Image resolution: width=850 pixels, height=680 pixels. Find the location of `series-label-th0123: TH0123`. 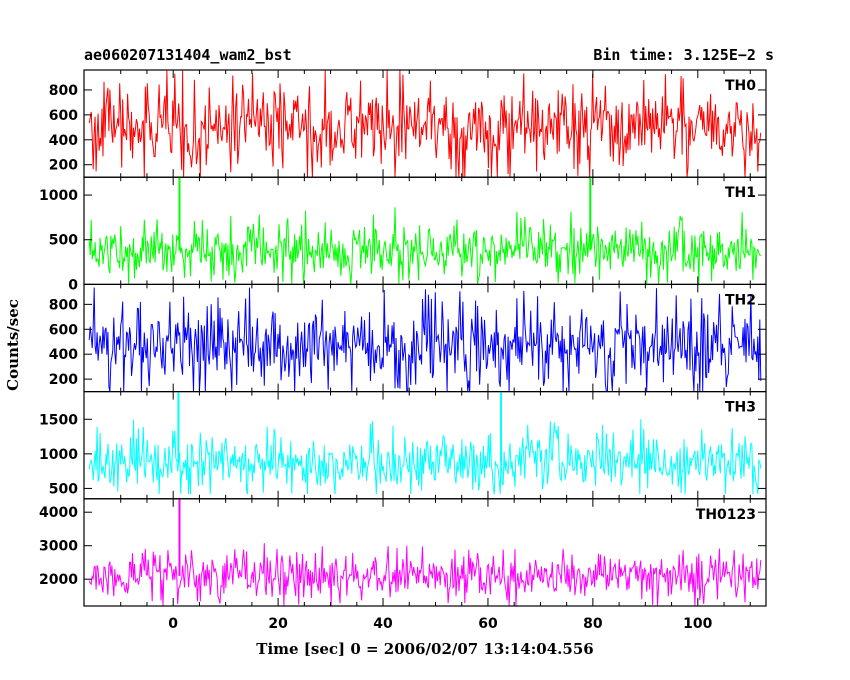

series-label-th0123: TH0123 is located at coordinates (726, 515).